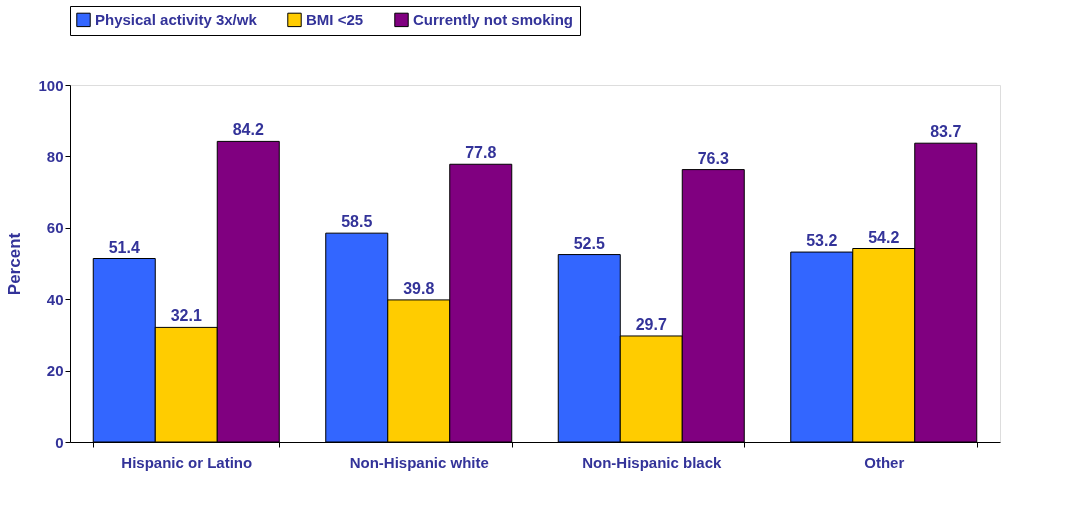  Describe the element at coordinates (884, 237) in the screenshot. I see `data-label: 54.2` at that location.